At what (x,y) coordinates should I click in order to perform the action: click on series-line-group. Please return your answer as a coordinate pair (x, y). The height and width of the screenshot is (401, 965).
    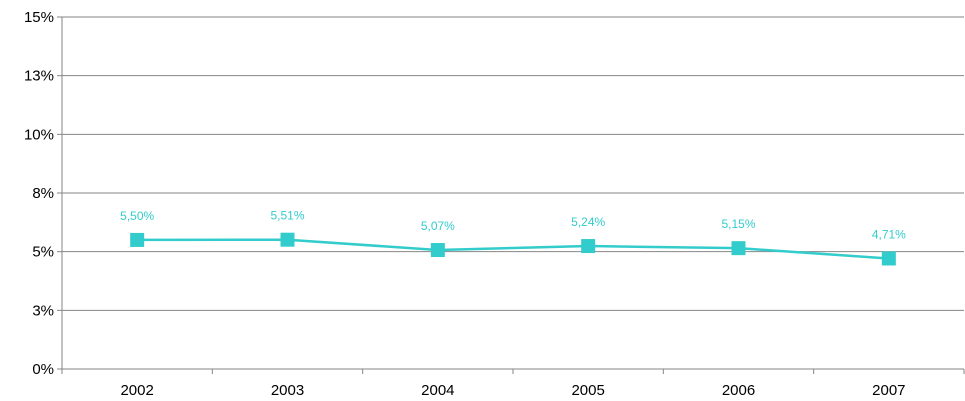
    Looking at the image, I should click on (513, 249).